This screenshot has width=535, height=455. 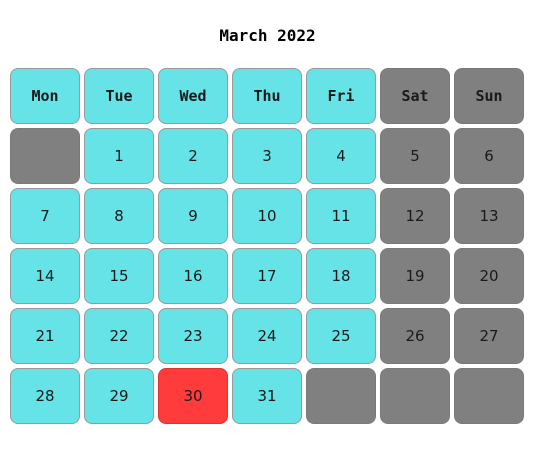 I want to click on day-cell: 16, so click(x=193, y=276).